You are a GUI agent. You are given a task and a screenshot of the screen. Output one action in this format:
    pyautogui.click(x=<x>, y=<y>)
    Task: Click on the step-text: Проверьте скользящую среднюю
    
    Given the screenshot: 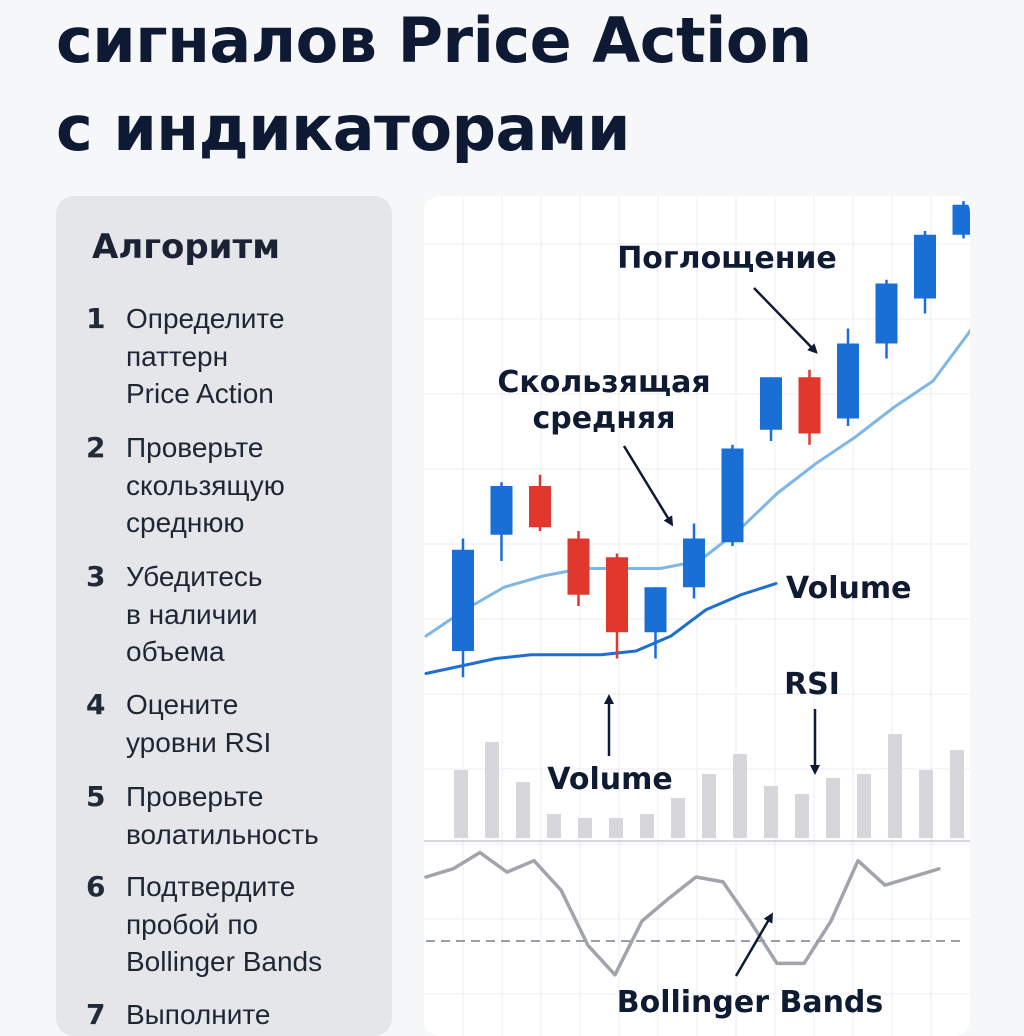 What is the action you would take?
    pyautogui.click(x=205, y=485)
    